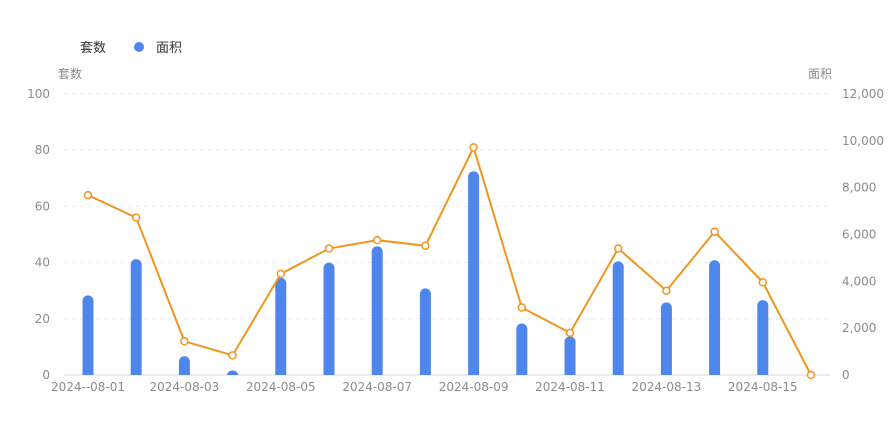  What do you see at coordinates (859, 328) in the screenshot?
I see `right-axis-tick-label: 2,000` at bounding box center [859, 328].